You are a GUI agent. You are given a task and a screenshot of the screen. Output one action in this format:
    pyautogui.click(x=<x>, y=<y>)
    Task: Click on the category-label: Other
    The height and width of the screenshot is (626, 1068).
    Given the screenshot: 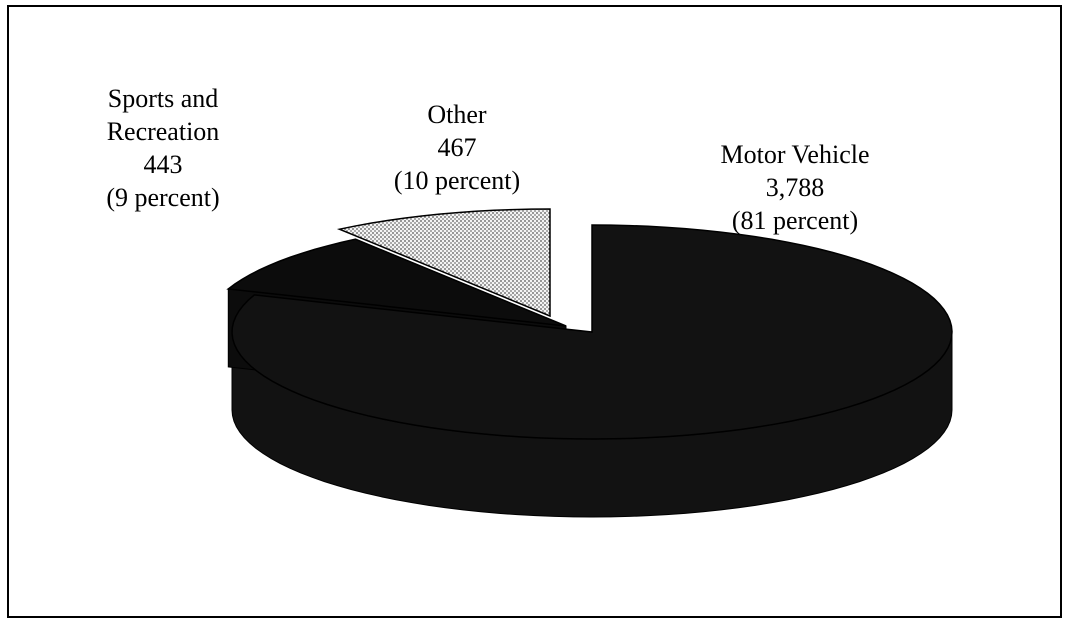 What is the action you would take?
    pyautogui.click(x=457, y=114)
    